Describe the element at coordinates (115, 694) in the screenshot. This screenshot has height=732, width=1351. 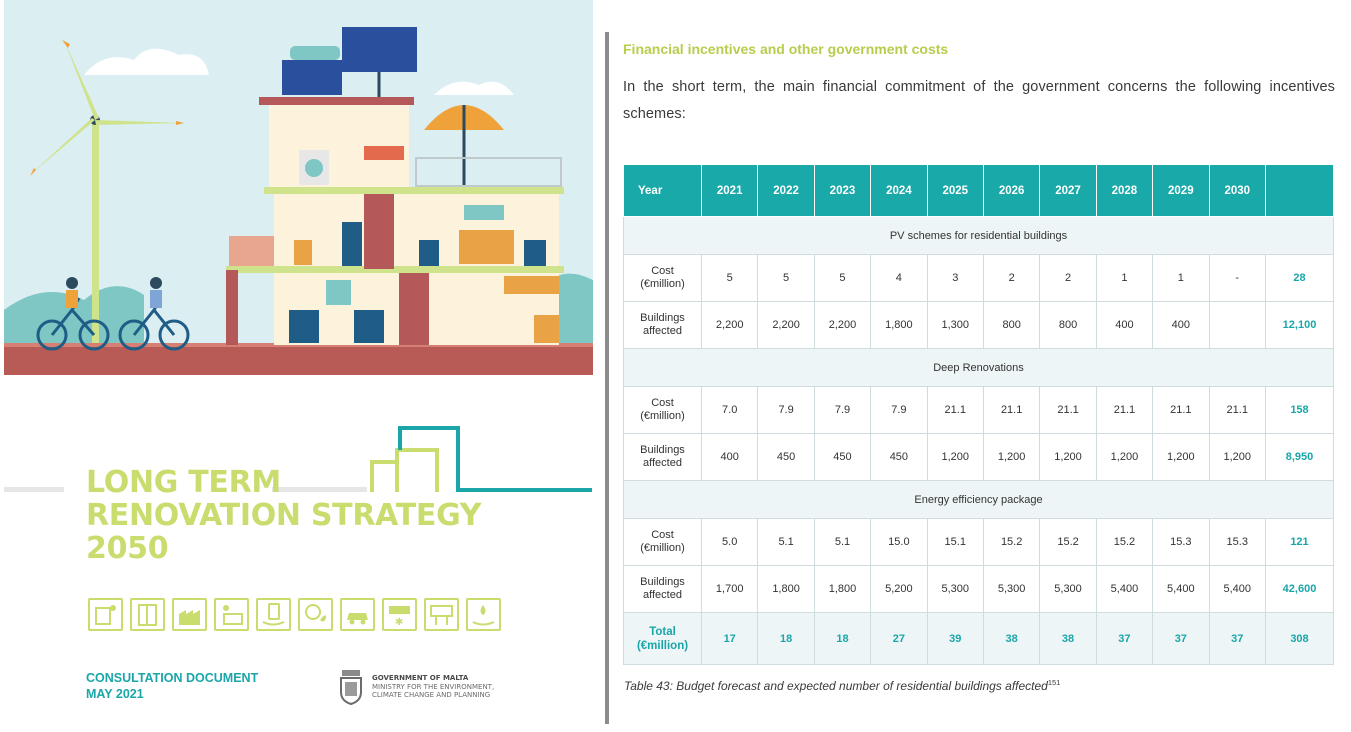
I see `cover-date: MAY 2021` at that location.